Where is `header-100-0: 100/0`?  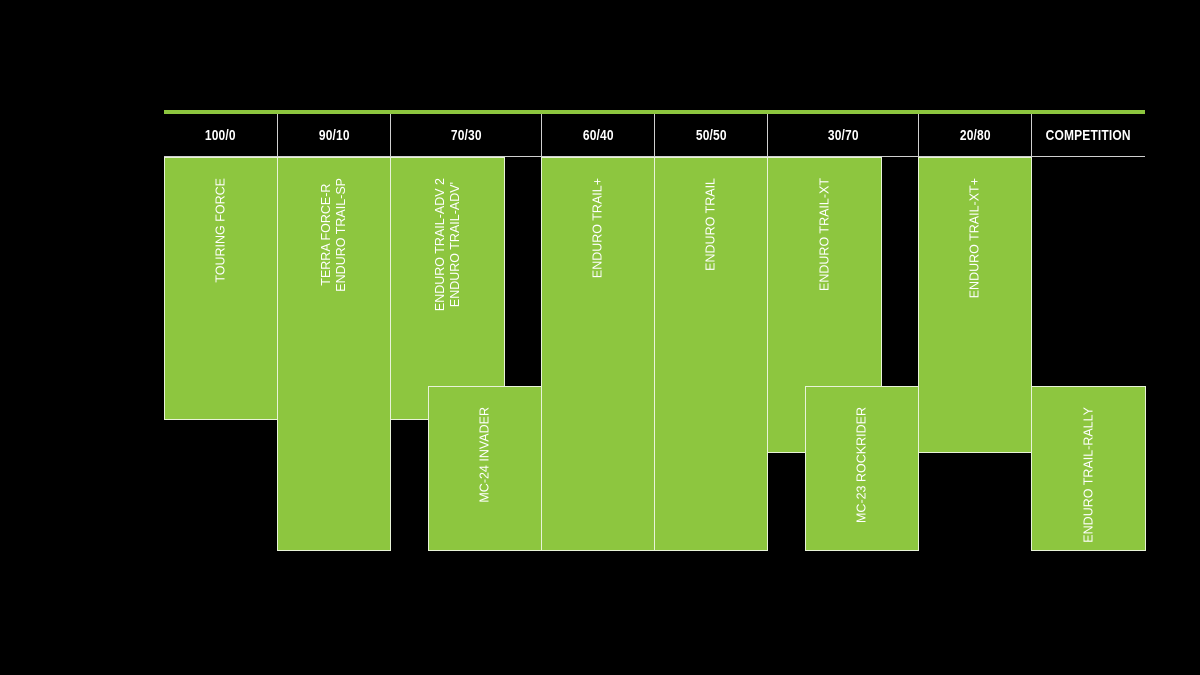 header-100-0: 100/0 is located at coordinates (220, 135).